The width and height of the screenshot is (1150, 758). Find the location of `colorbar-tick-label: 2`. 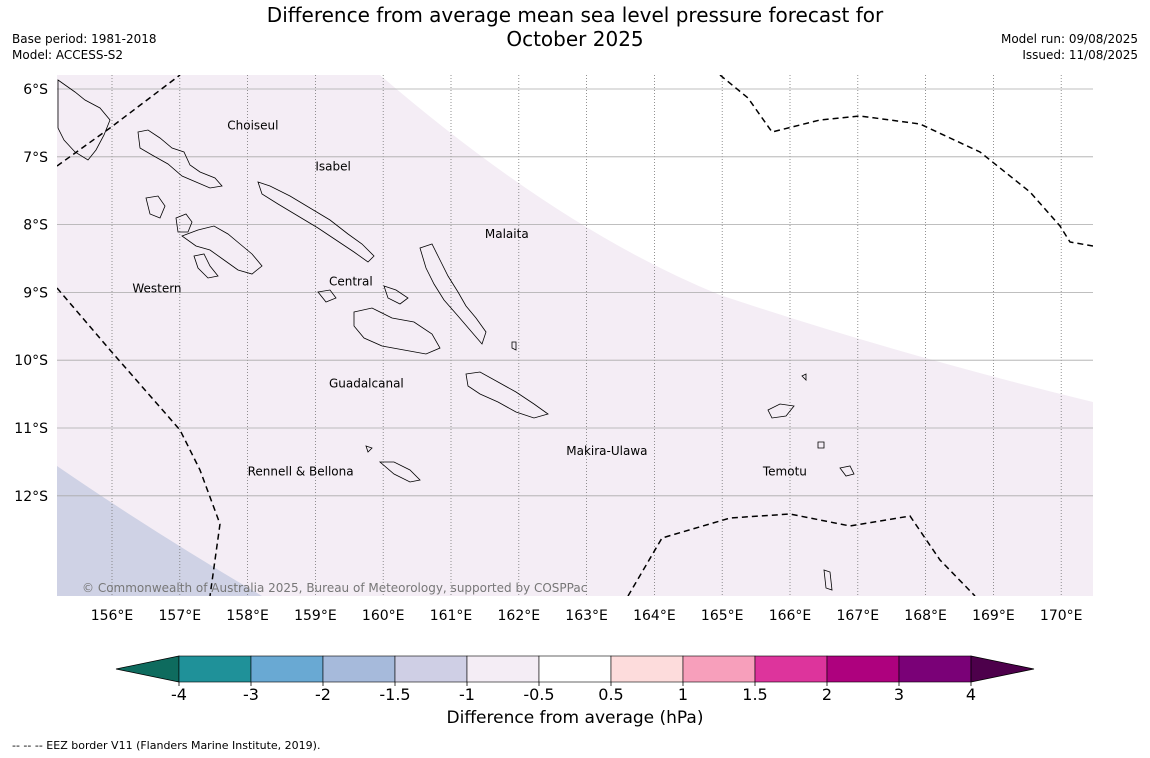

colorbar-tick-label: 2 is located at coordinates (827, 694).